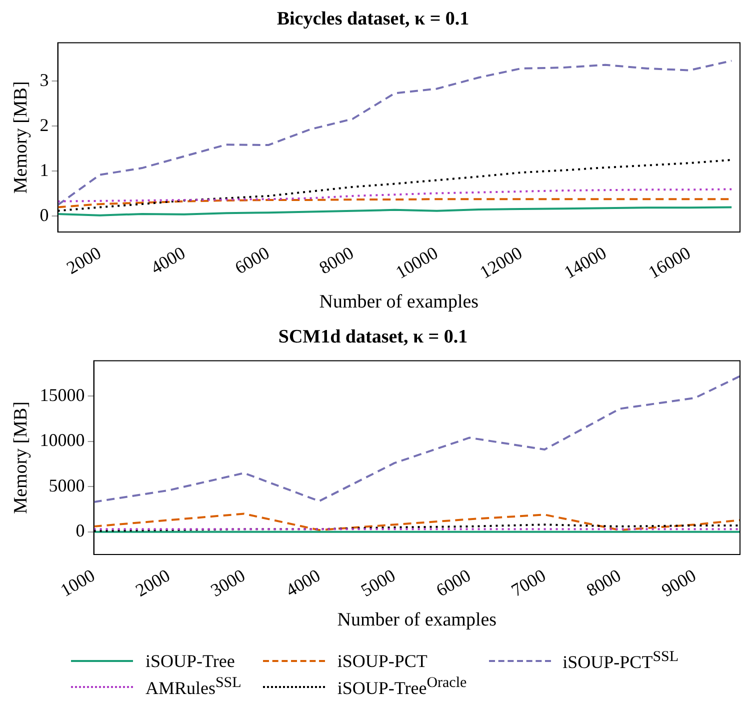  What do you see at coordinates (373, 337) in the screenshot?
I see `chart-title: SCM1d dataset, κ = 0.1` at bounding box center [373, 337].